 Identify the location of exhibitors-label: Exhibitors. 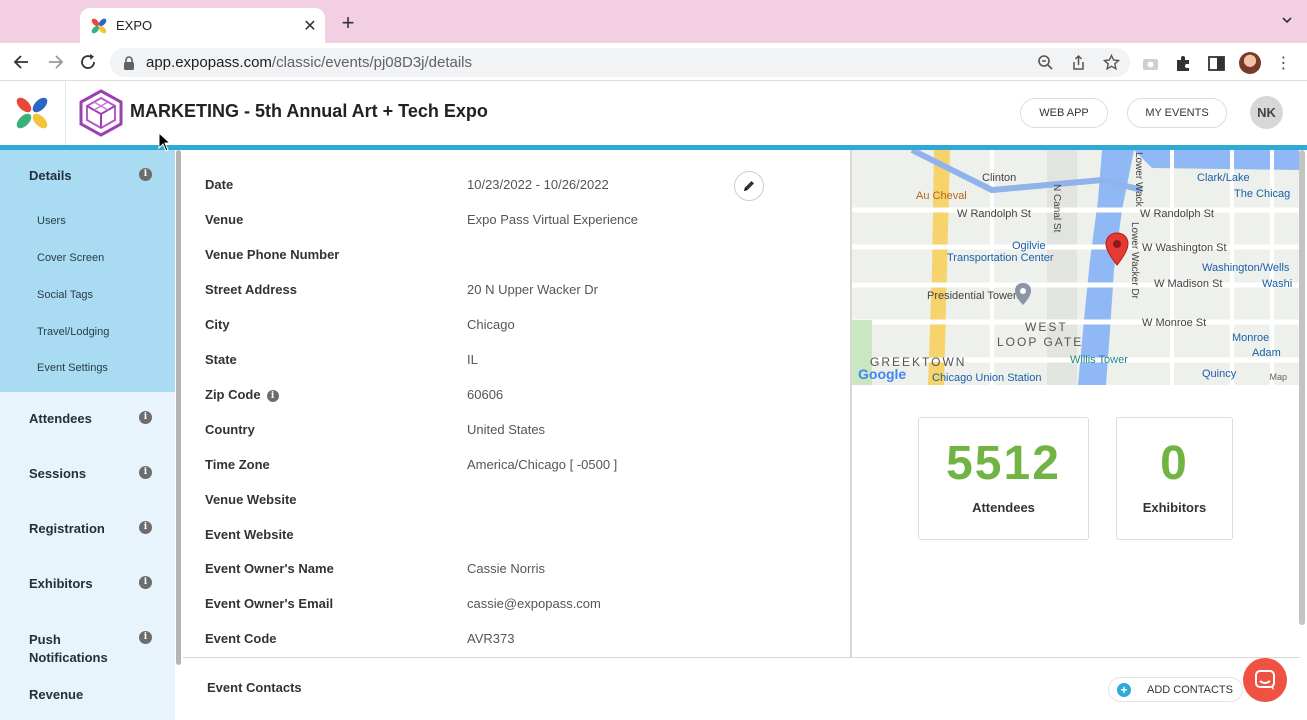
(1174, 507).